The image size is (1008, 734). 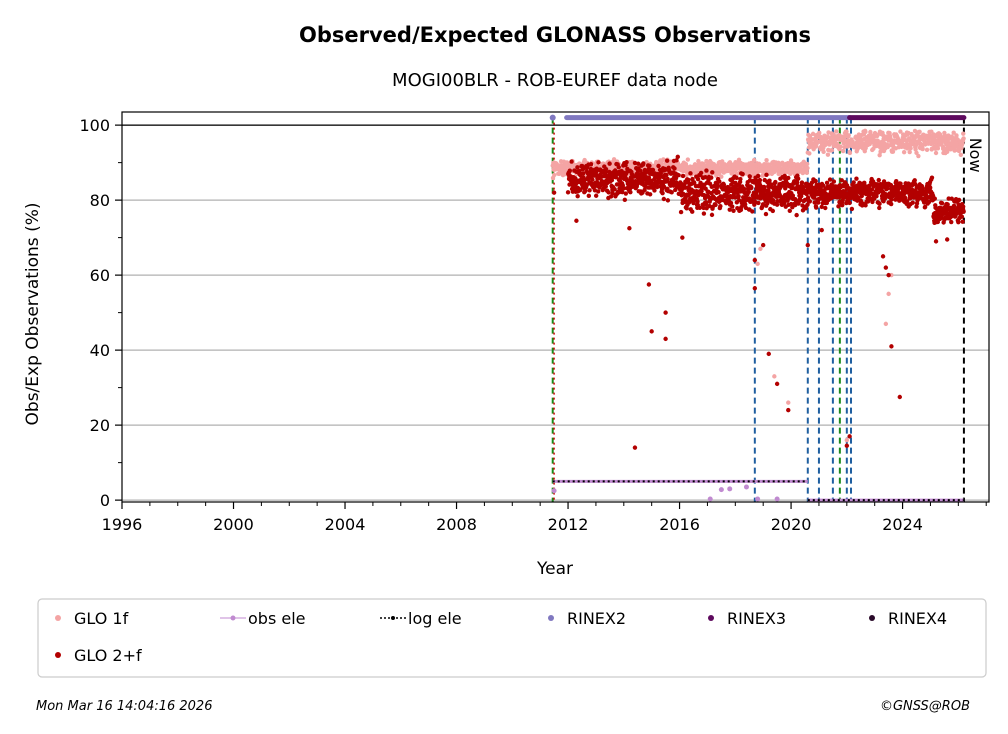 What do you see at coordinates (33, 314) in the screenshot?
I see `y-axis-label: Obs/Exp Observations (%)` at bounding box center [33, 314].